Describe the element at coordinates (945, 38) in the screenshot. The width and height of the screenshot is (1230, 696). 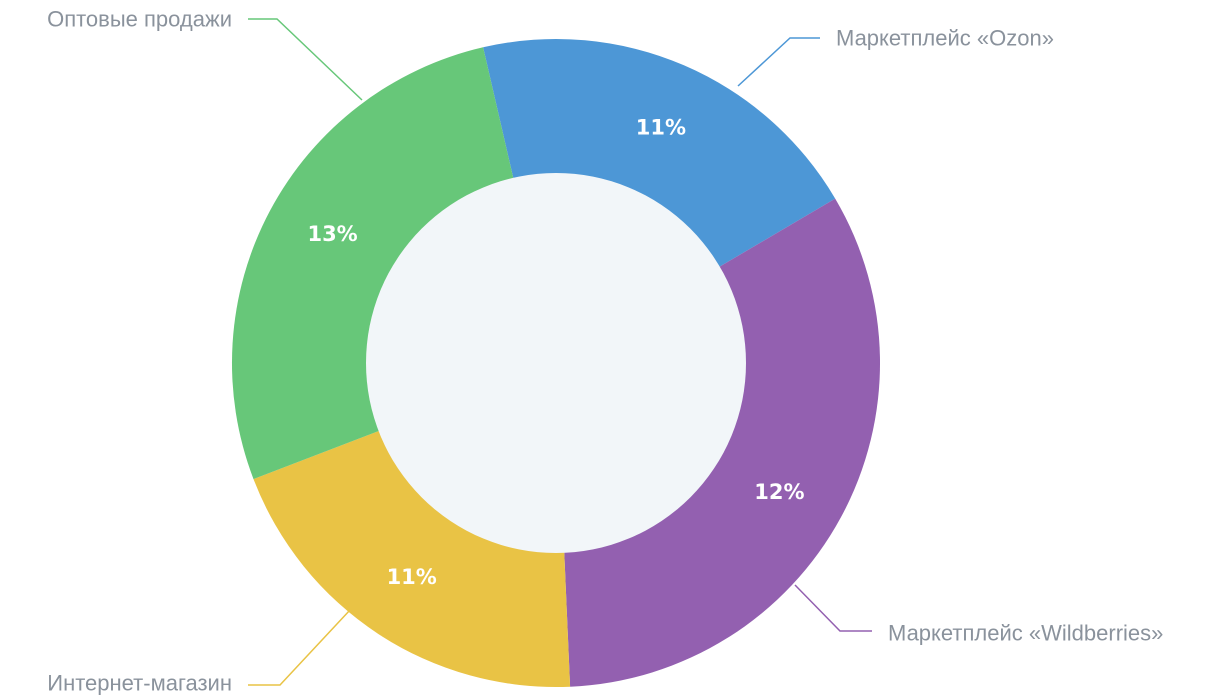
I see `legend-label-ozon: Маркетплейс «Ozon»` at that location.